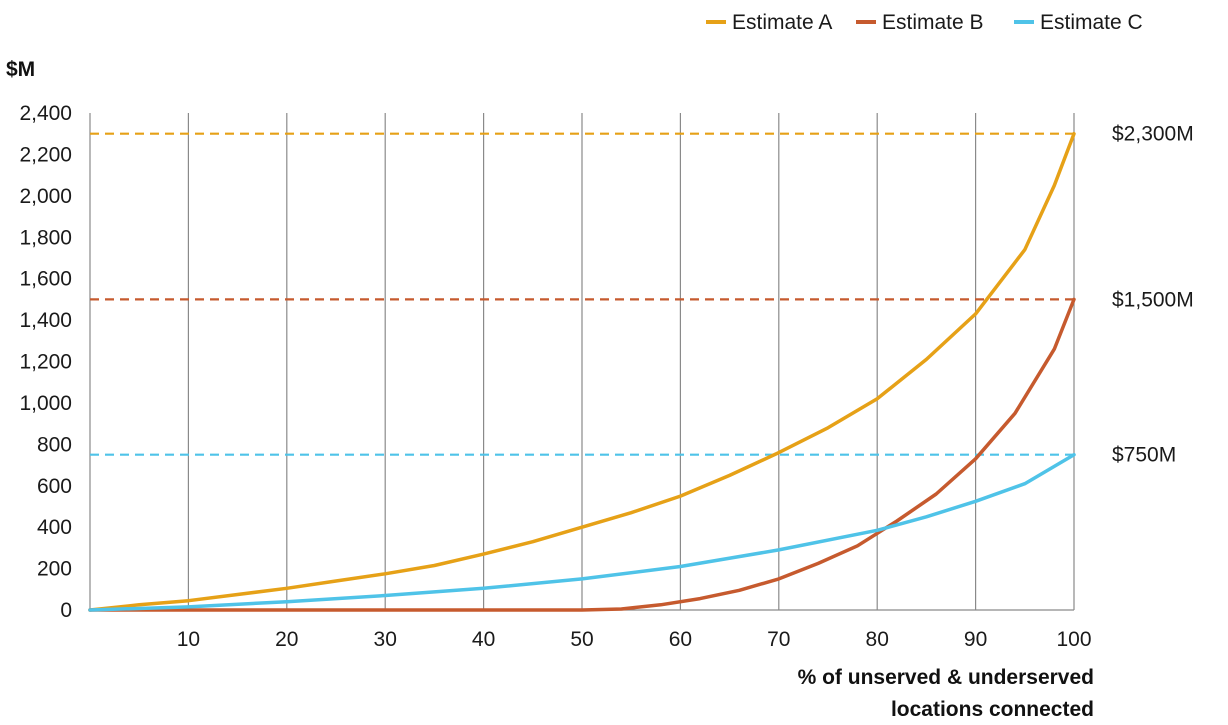 The width and height of the screenshot is (1228, 725). I want to click on reference-label-2: $750M, so click(1144, 455).